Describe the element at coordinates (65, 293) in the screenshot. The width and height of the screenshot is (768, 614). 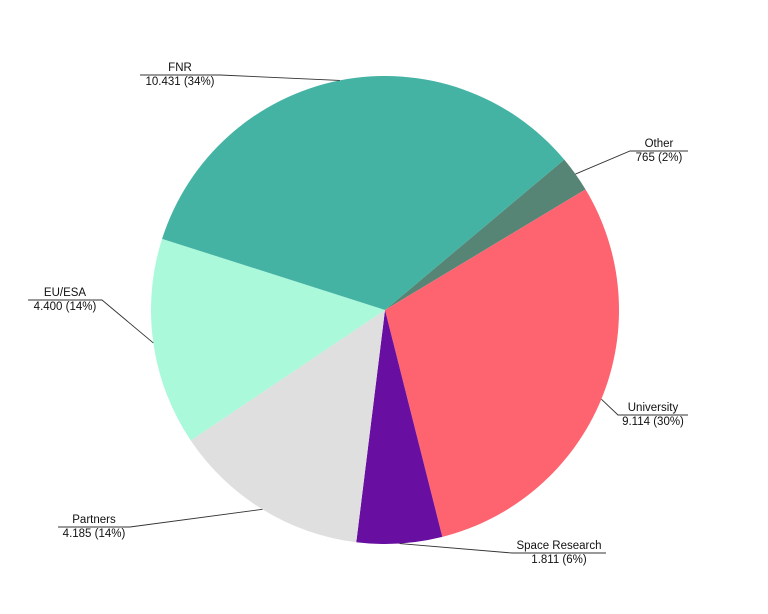
I see `slice-label: EU/ESA` at that location.